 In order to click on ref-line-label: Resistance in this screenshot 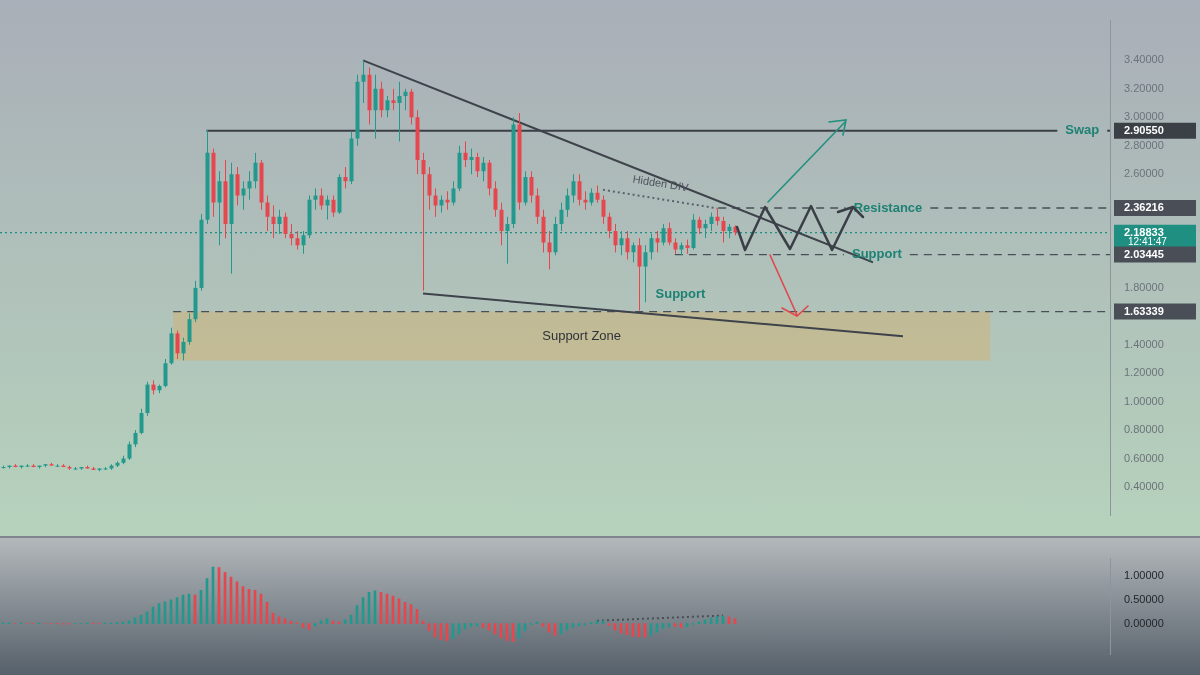, I will do `click(888, 207)`.